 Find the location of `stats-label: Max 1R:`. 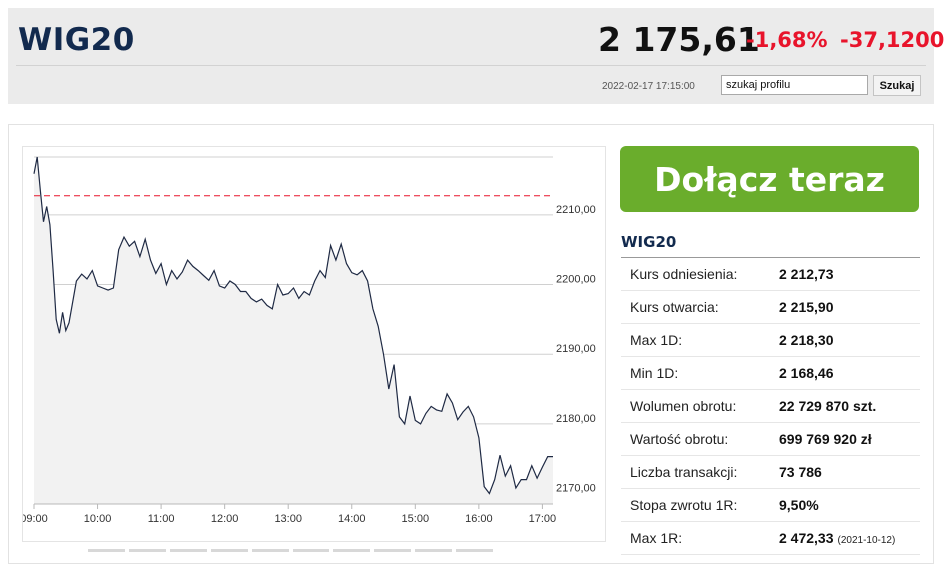

stats-label: Max 1R: is located at coordinates (656, 538).